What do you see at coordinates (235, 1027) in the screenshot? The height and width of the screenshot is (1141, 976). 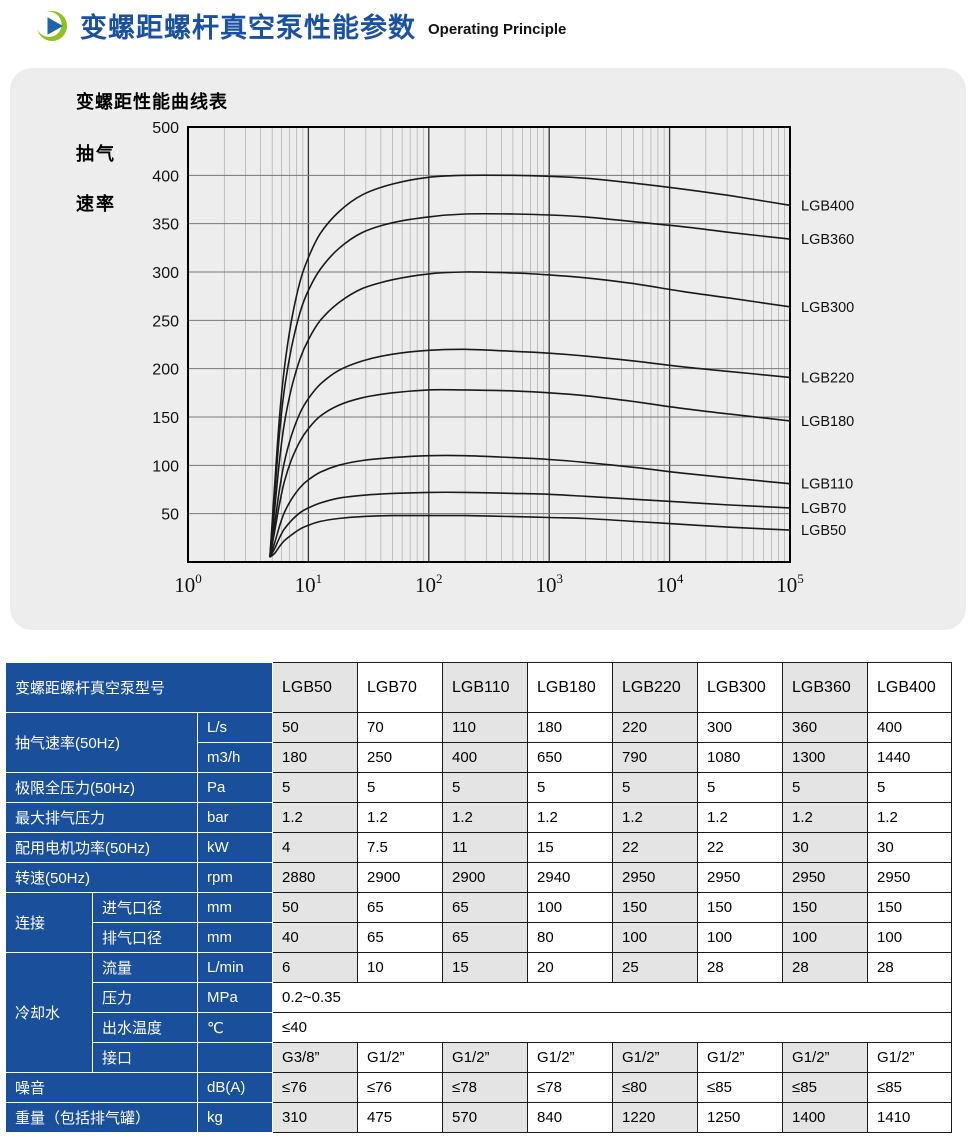 I see `unit-label: ℃` at bounding box center [235, 1027].